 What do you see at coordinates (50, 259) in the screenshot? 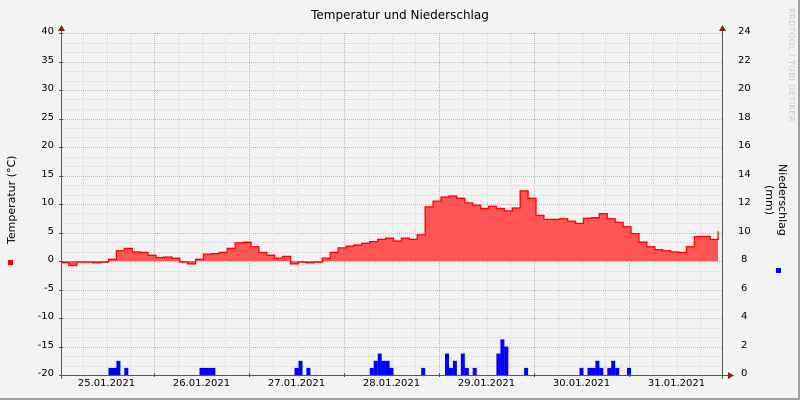
I see `y-tick-label-left: 0` at bounding box center [50, 259].